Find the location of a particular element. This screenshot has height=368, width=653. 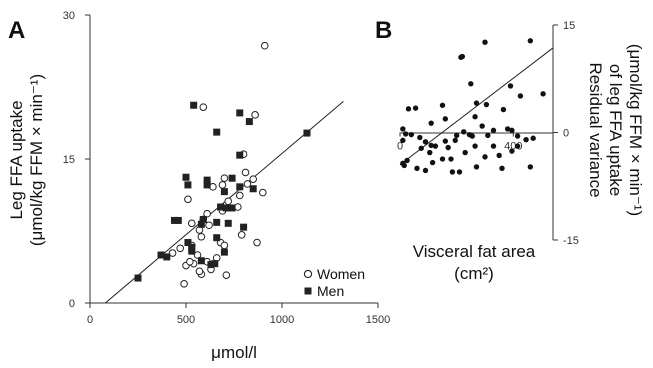

panel-b-regression-line is located at coordinates (476, 106).